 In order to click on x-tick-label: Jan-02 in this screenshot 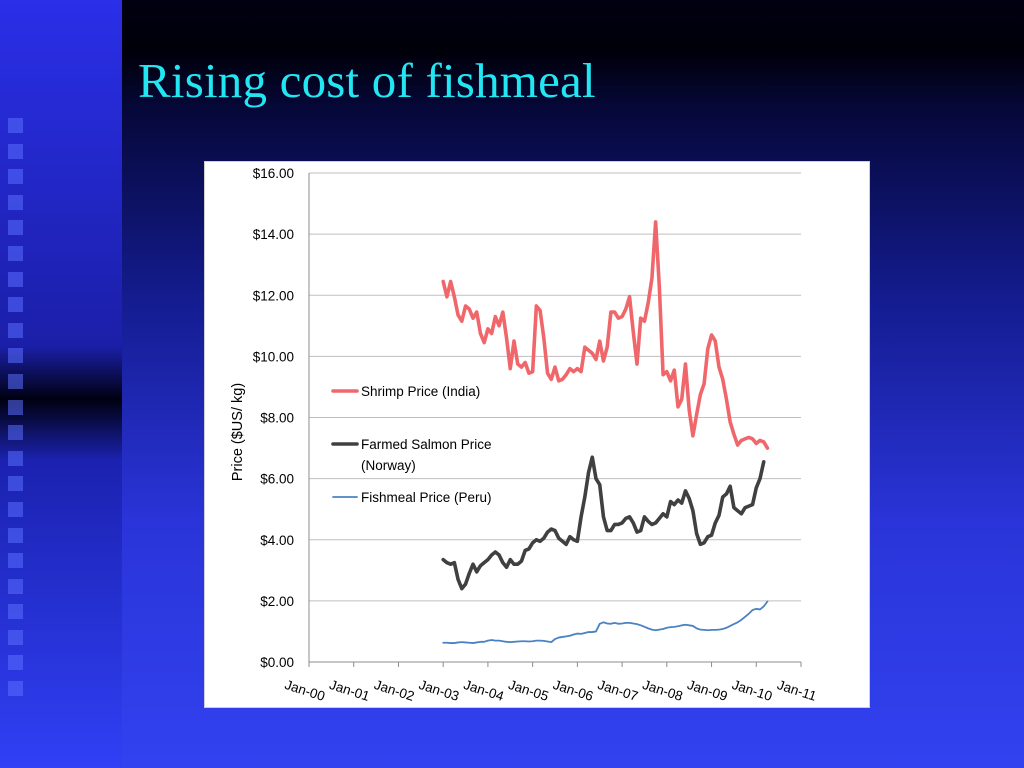, I will do `click(394, 690)`.